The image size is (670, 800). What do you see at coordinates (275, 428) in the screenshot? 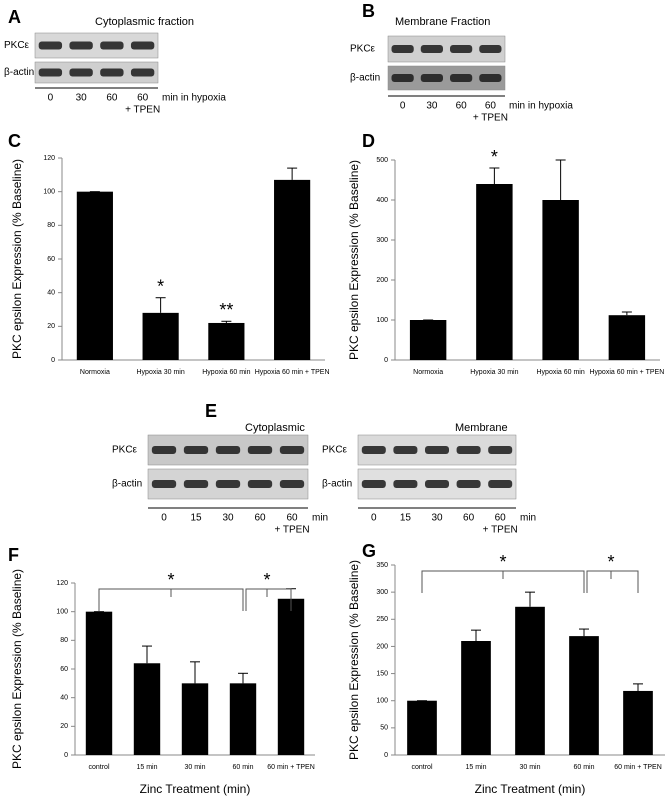
I see `blot-title: Cytoplasmic` at bounding box center [275, 428].